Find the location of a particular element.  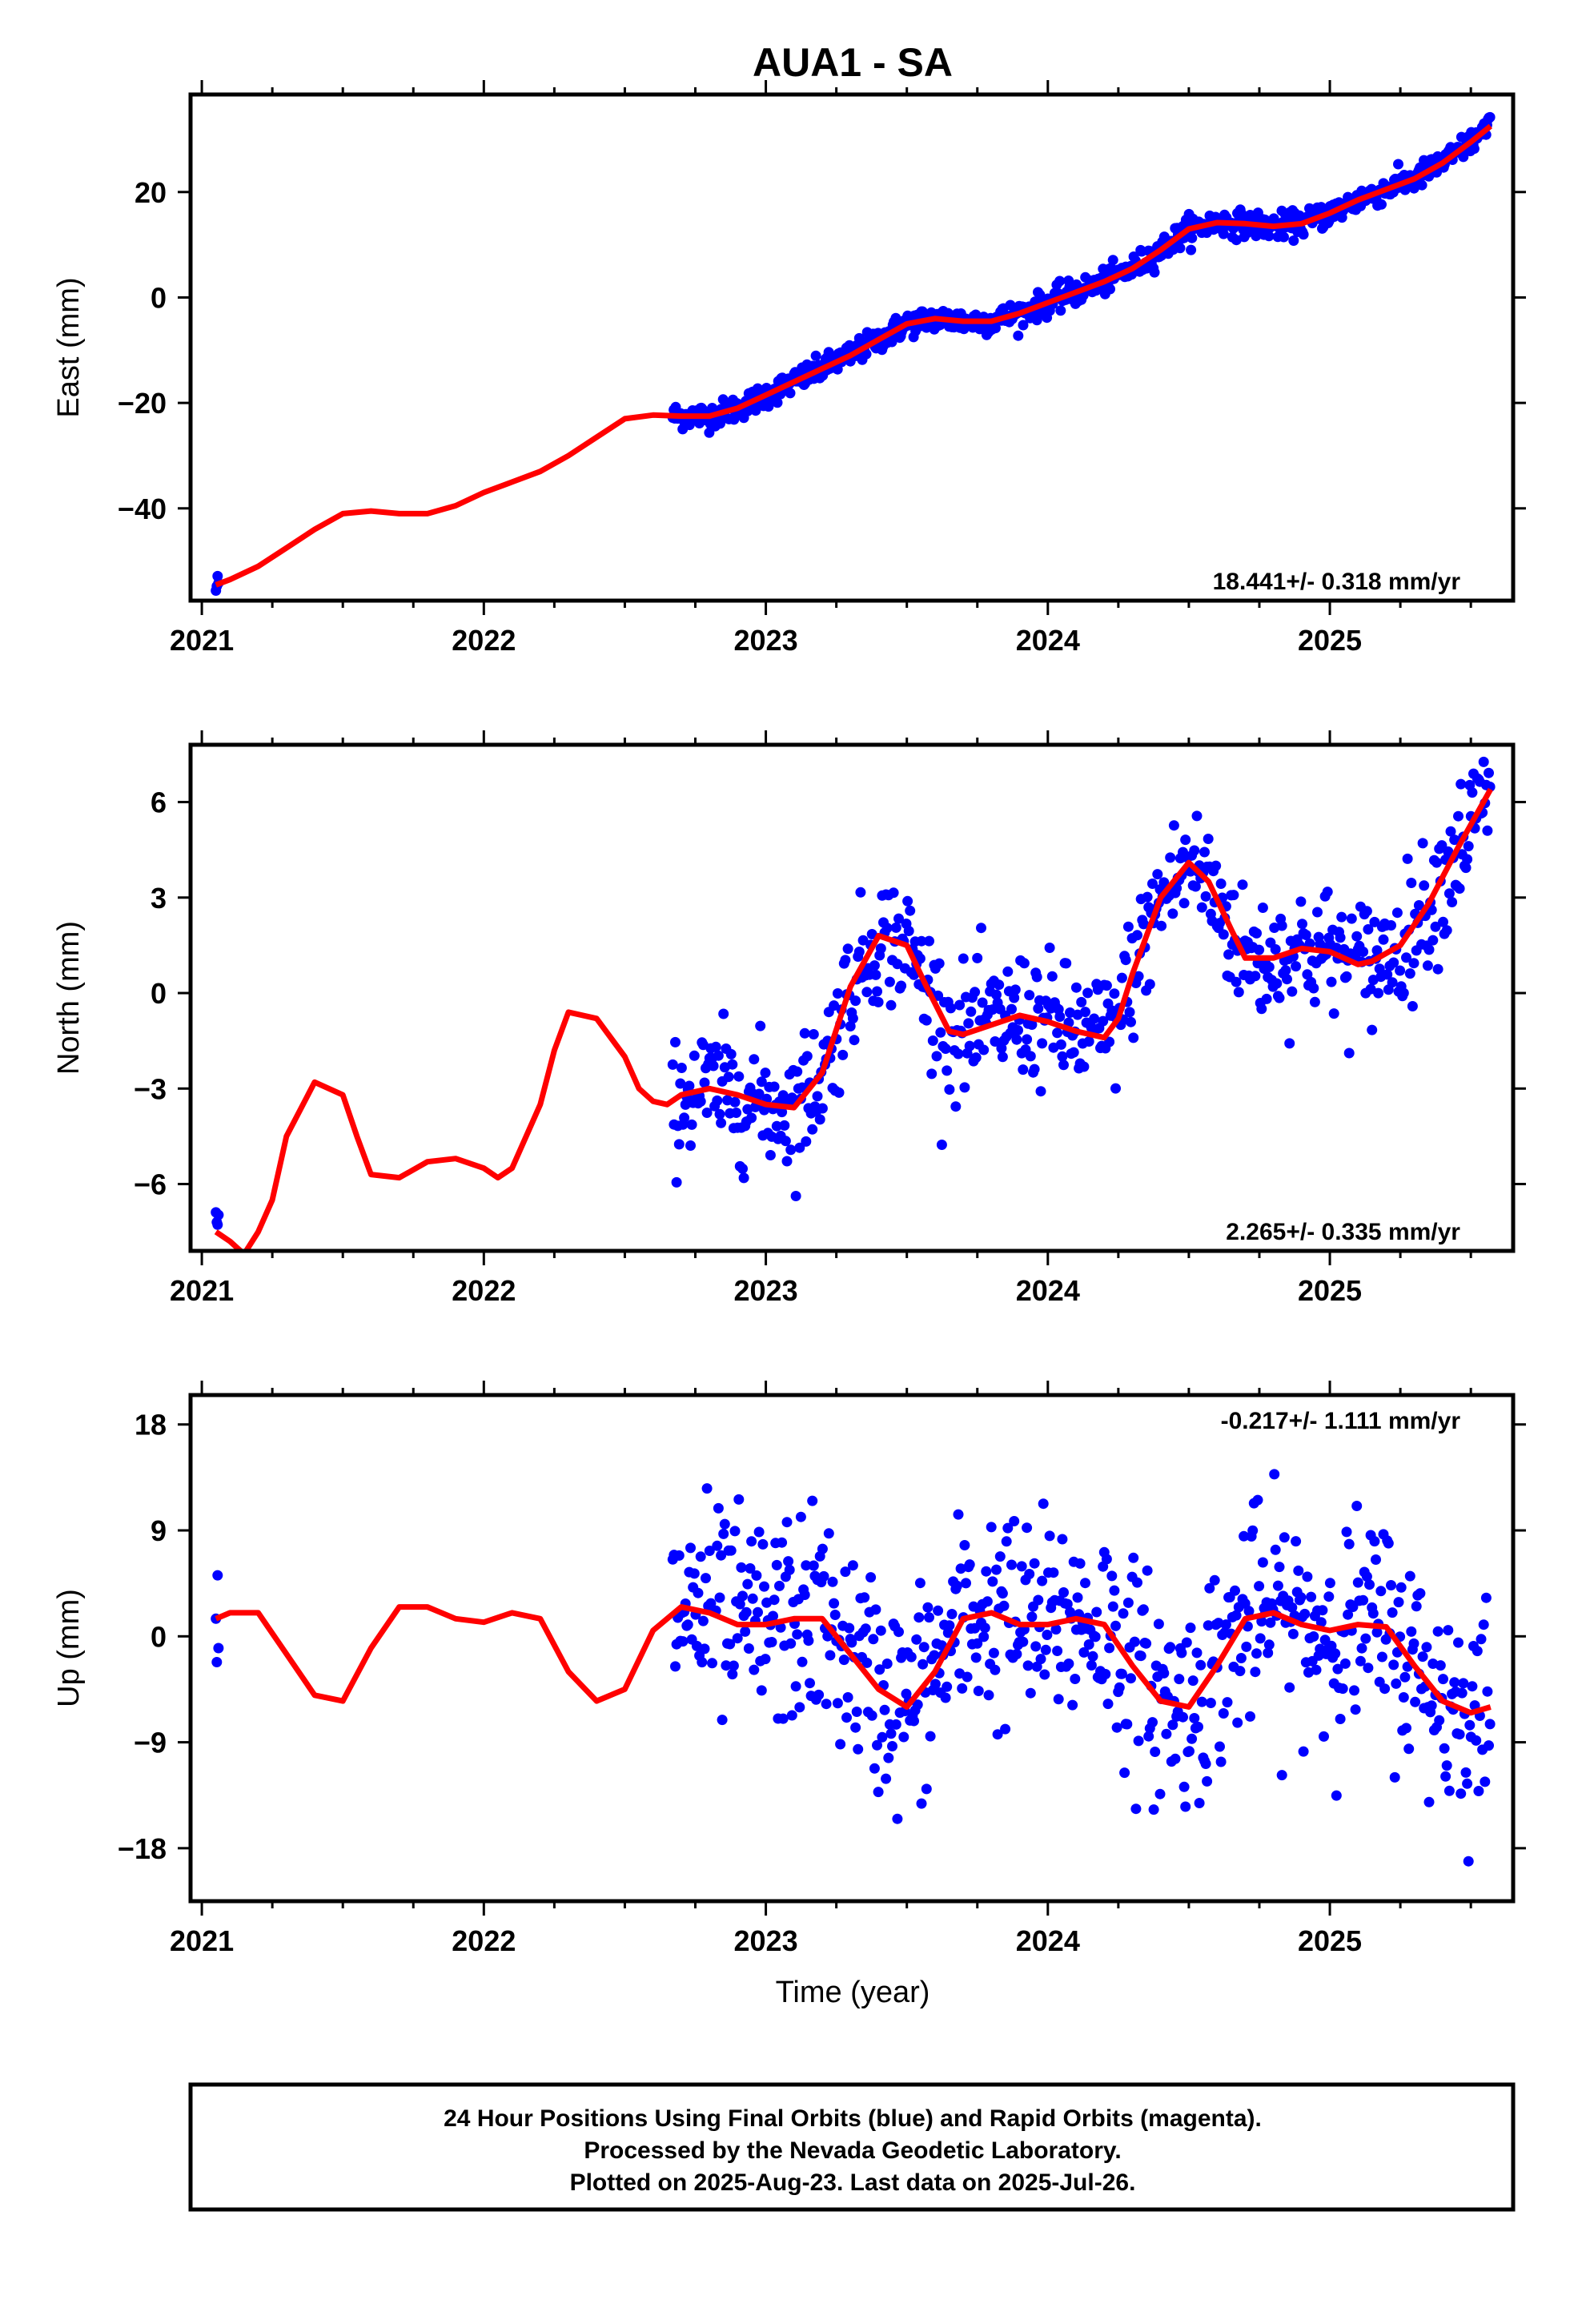

north-x-tick-label: 2025 is located at coordinates (1330, 1290).